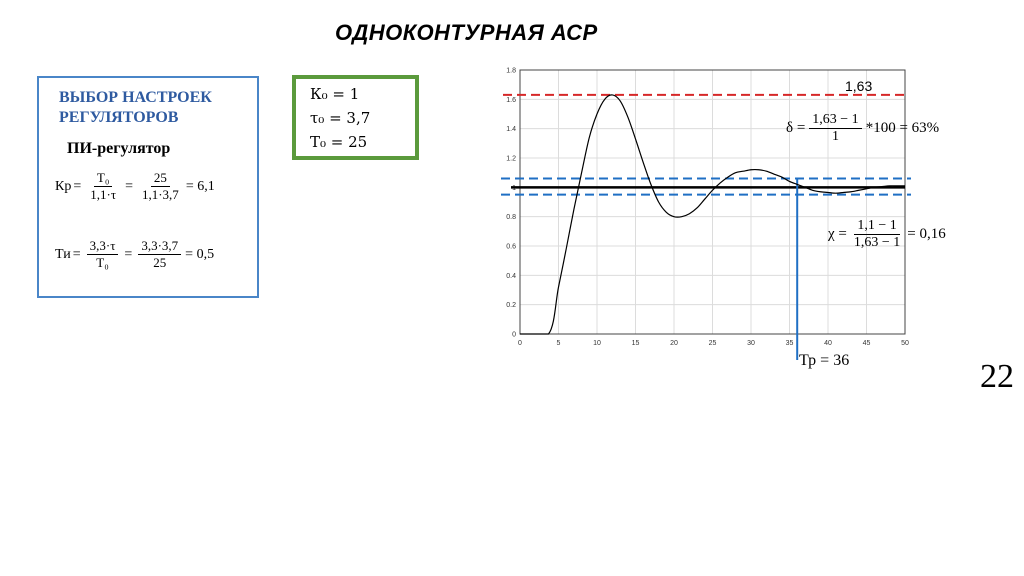 Image resolution: width=1024 pixels, height=576 pixels. I want to click on kp-fraction-2: 25 1,1·3,7, so click(160, 186).